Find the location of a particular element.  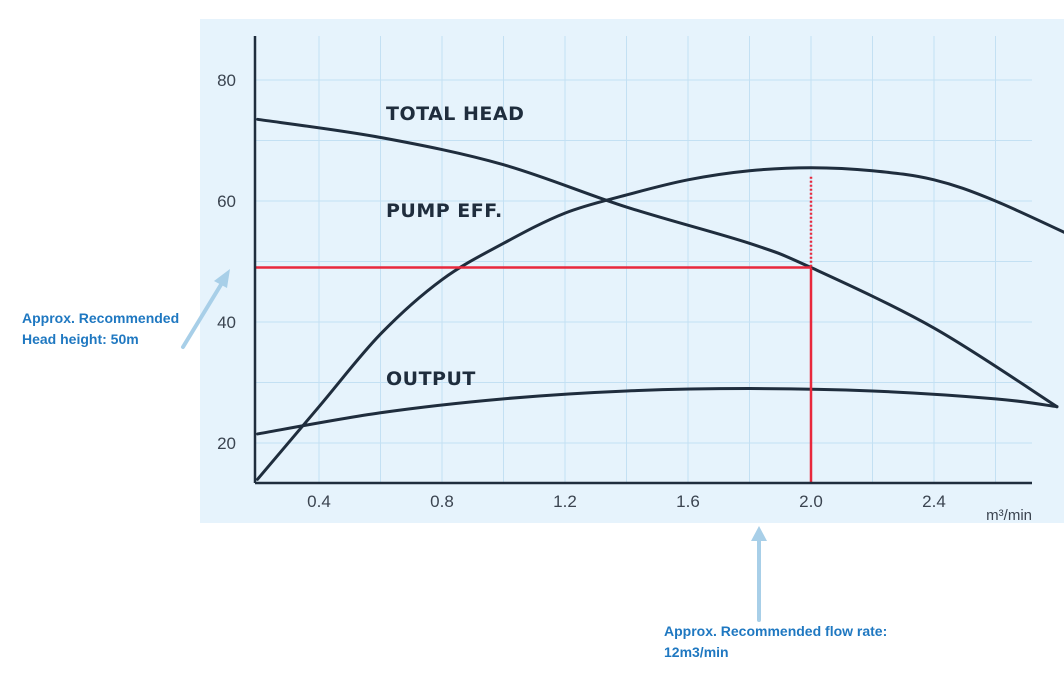

series-label: PUMP EFF. is located at coordinates (444, 211).